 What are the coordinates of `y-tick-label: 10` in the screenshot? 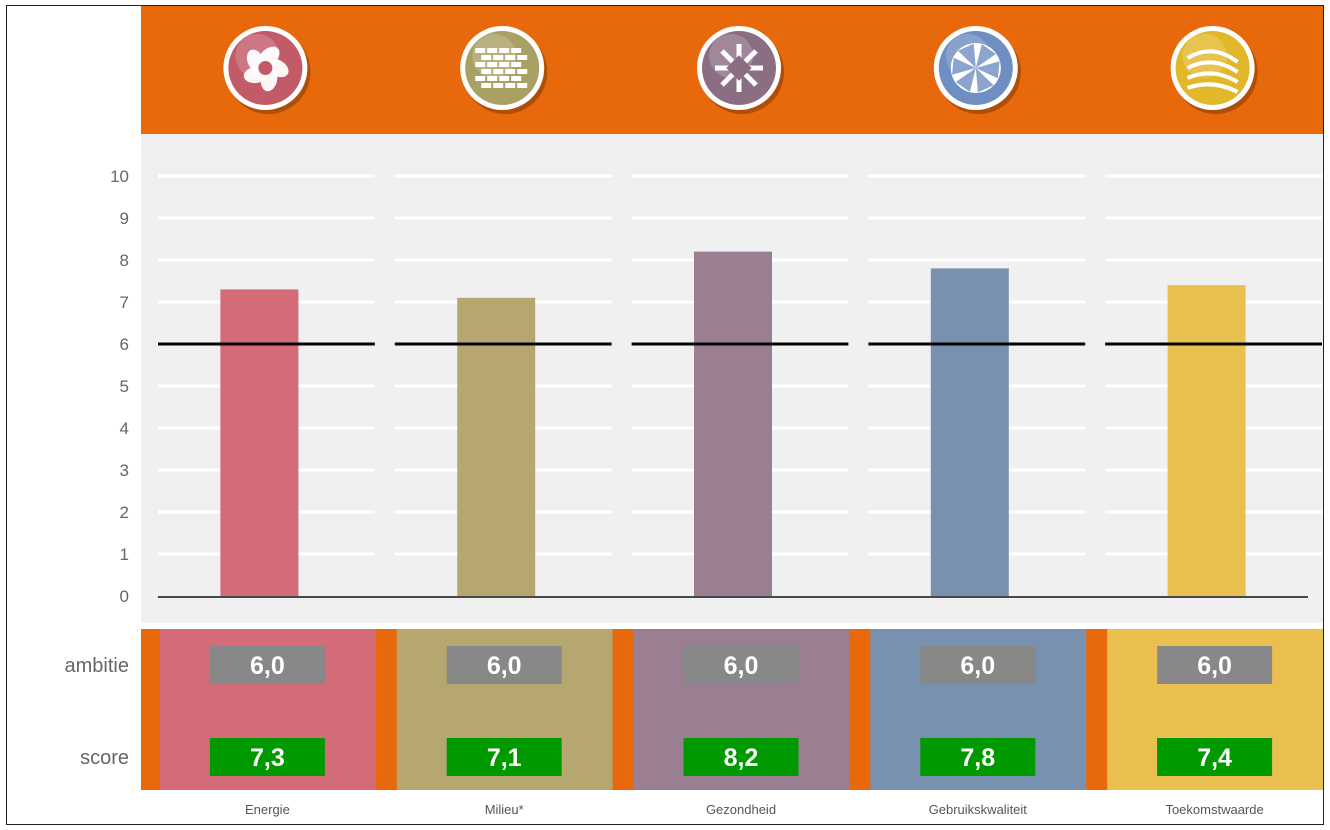 It's located at (119, 176).